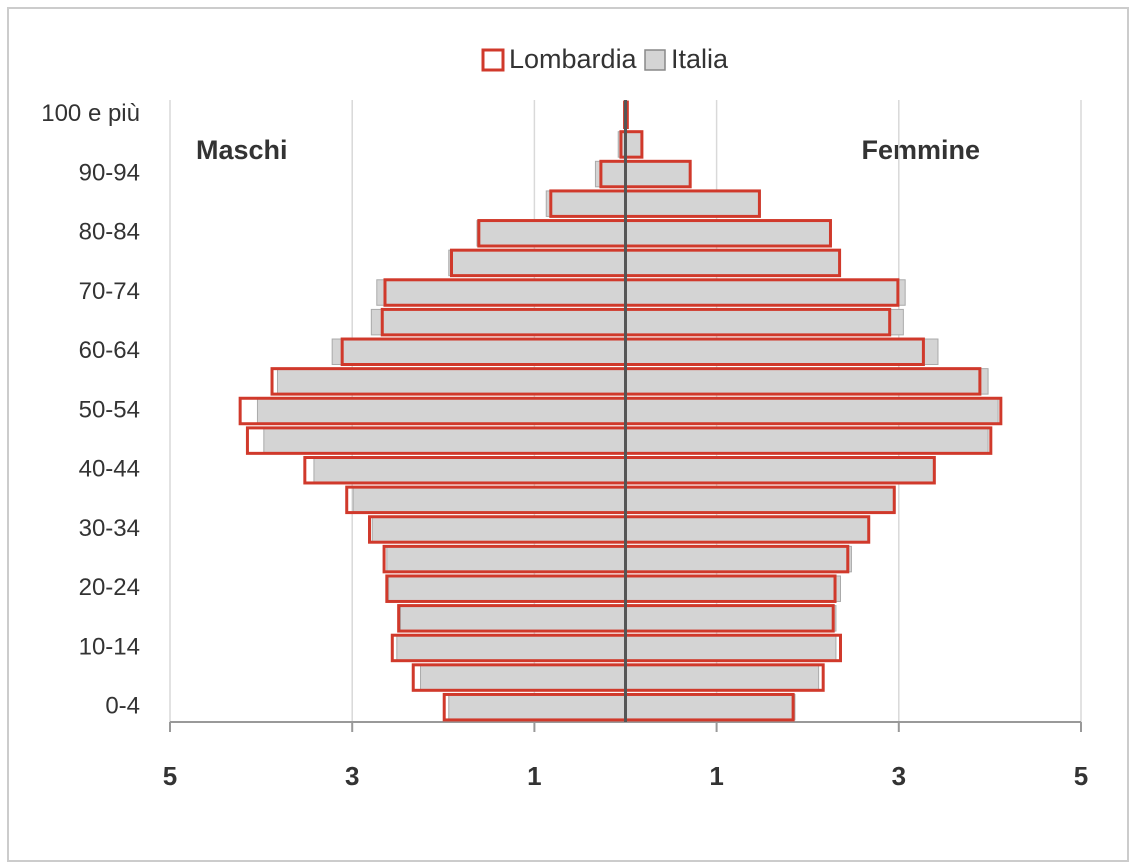 The width and height of the screenshot is (1134, 867). I want to click on y-tick-label: 20-24, so click(109, 587).